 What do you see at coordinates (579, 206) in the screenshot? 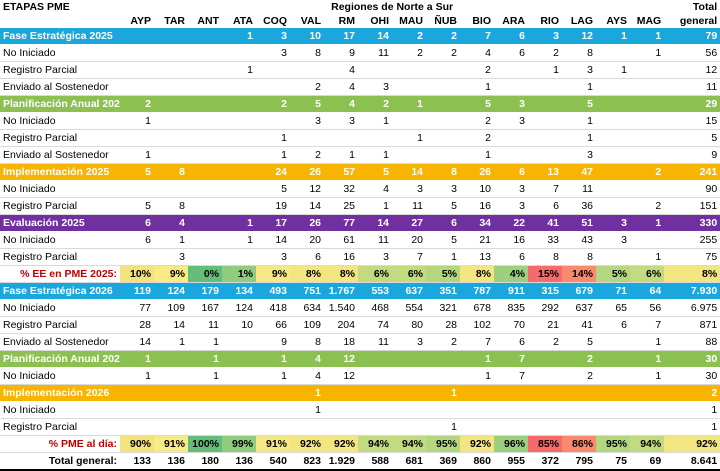
I see `table-cell: 36` at bounding box center [579, 206].